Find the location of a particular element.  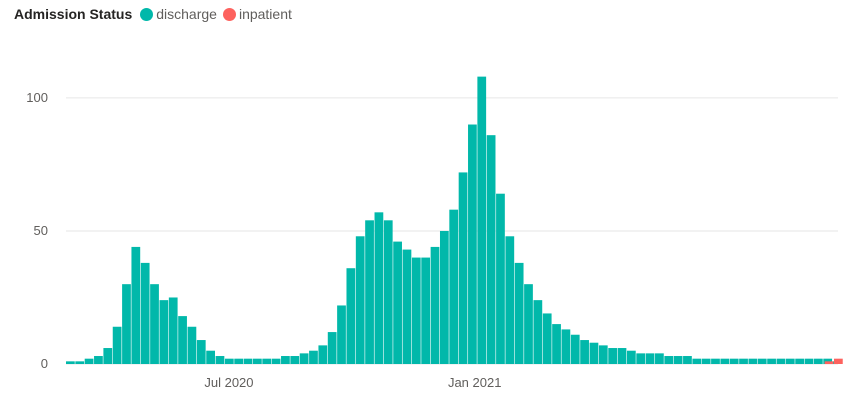

legend-item-discharge: discharge is located at coordinates (178, 14).